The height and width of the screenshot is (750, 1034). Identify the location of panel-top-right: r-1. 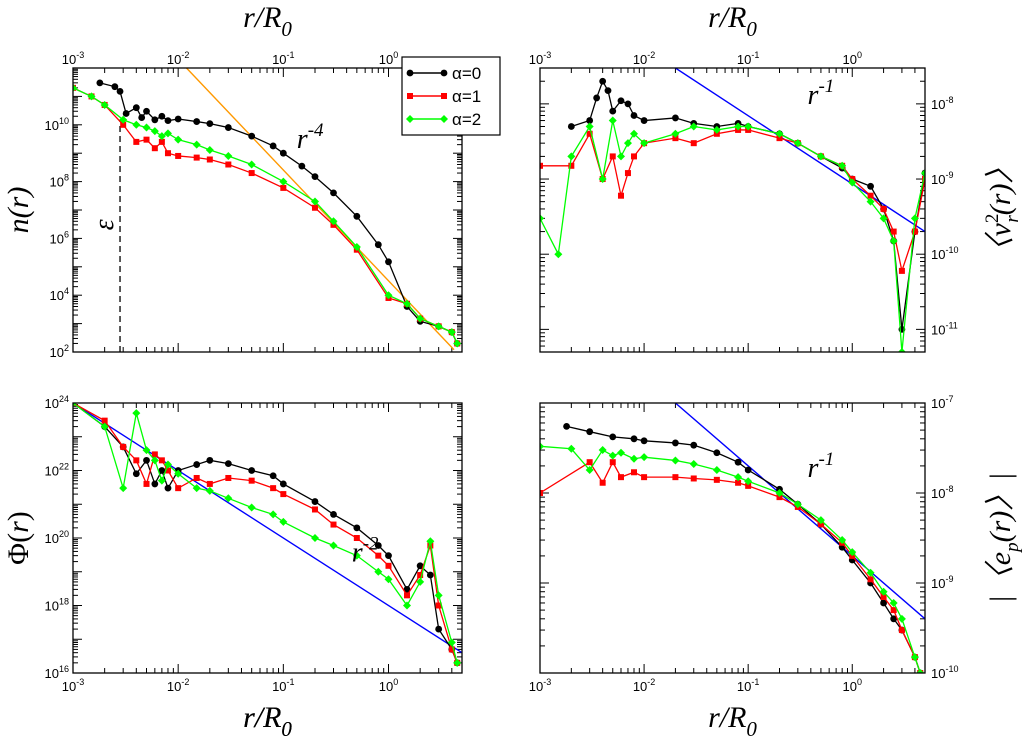
(732, 210).